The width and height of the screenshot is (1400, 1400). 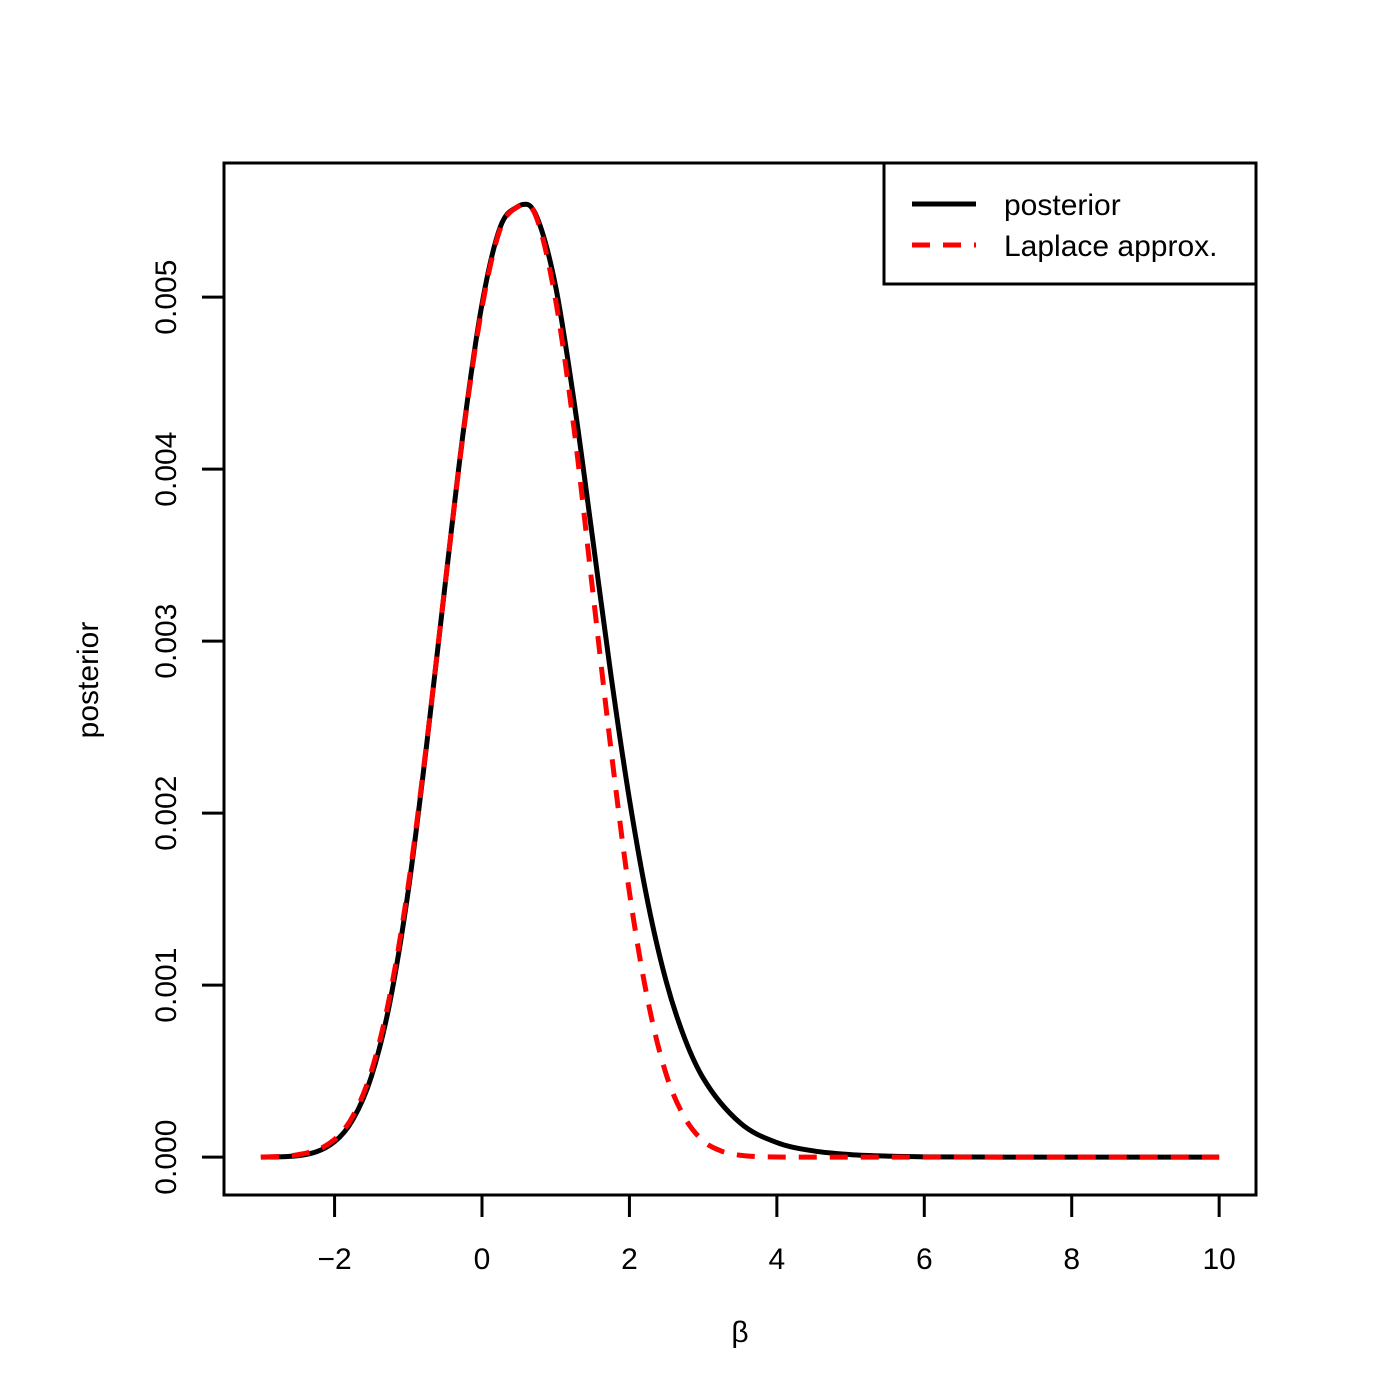 I want to click on y-tick-label: 0.001, so click(x=166, y=985).